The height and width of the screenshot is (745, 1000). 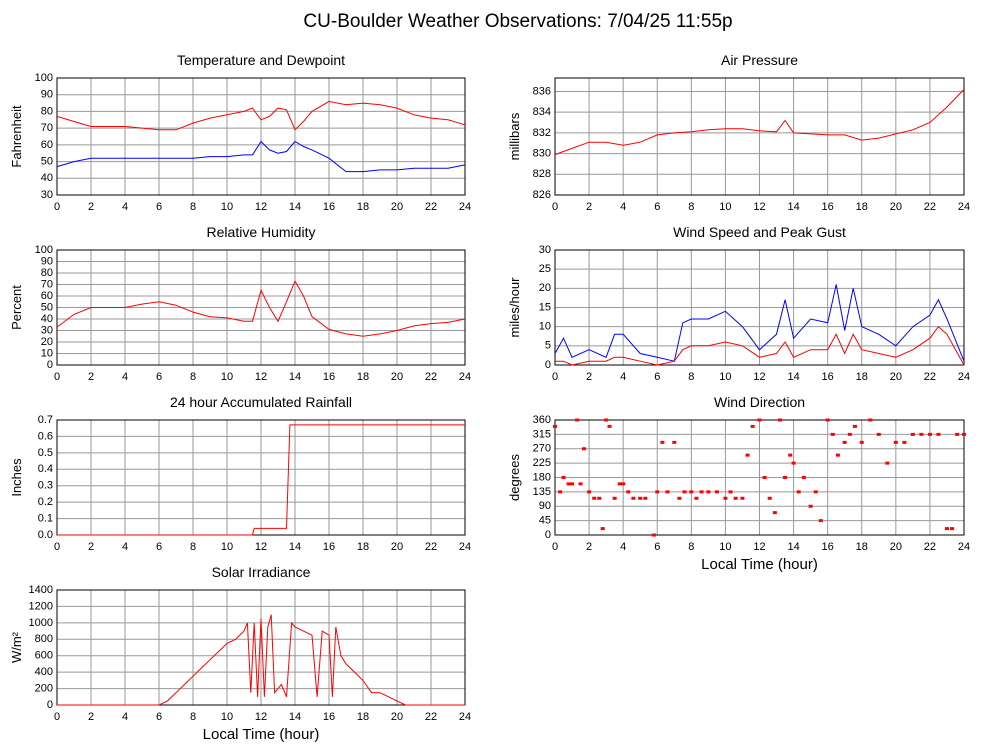 I want to click on y-tick-label: 5, so click(x=548, y=346).